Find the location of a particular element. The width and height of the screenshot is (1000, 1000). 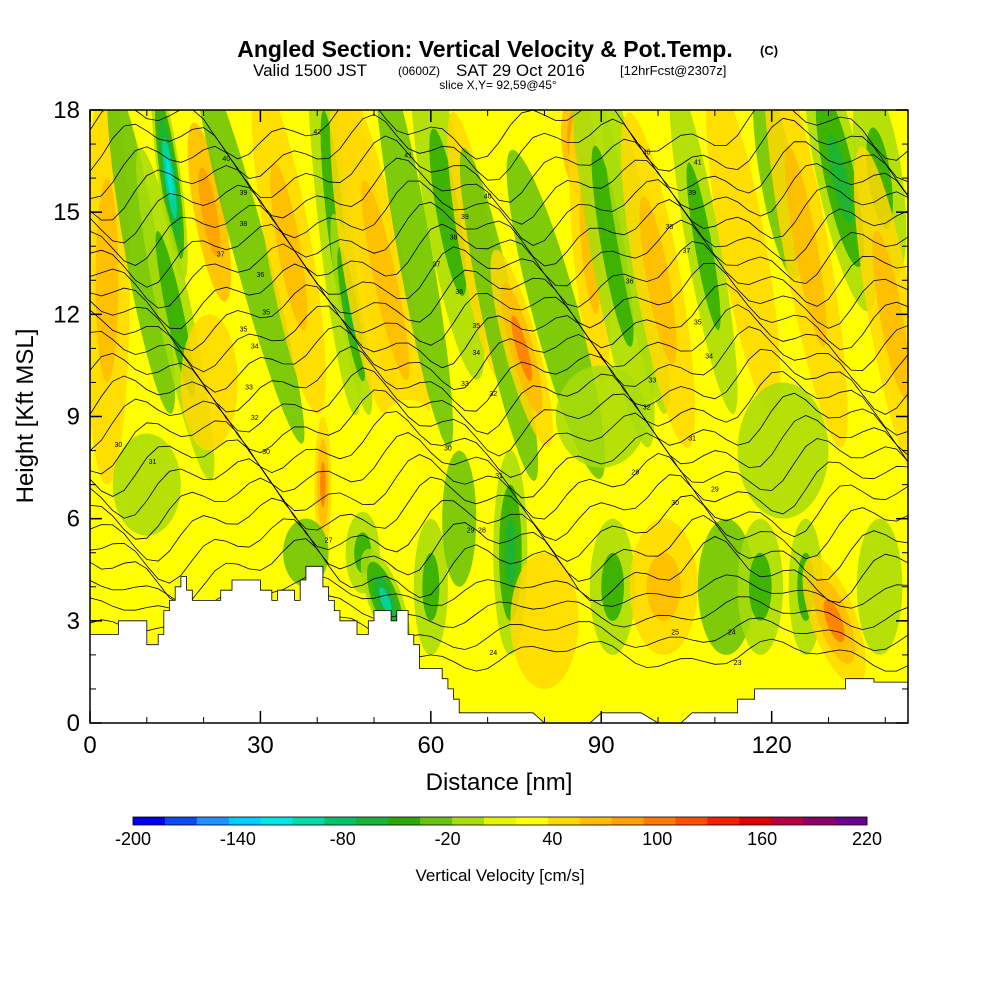

theta-label-7: 35 is located at coordinates (266, 312).